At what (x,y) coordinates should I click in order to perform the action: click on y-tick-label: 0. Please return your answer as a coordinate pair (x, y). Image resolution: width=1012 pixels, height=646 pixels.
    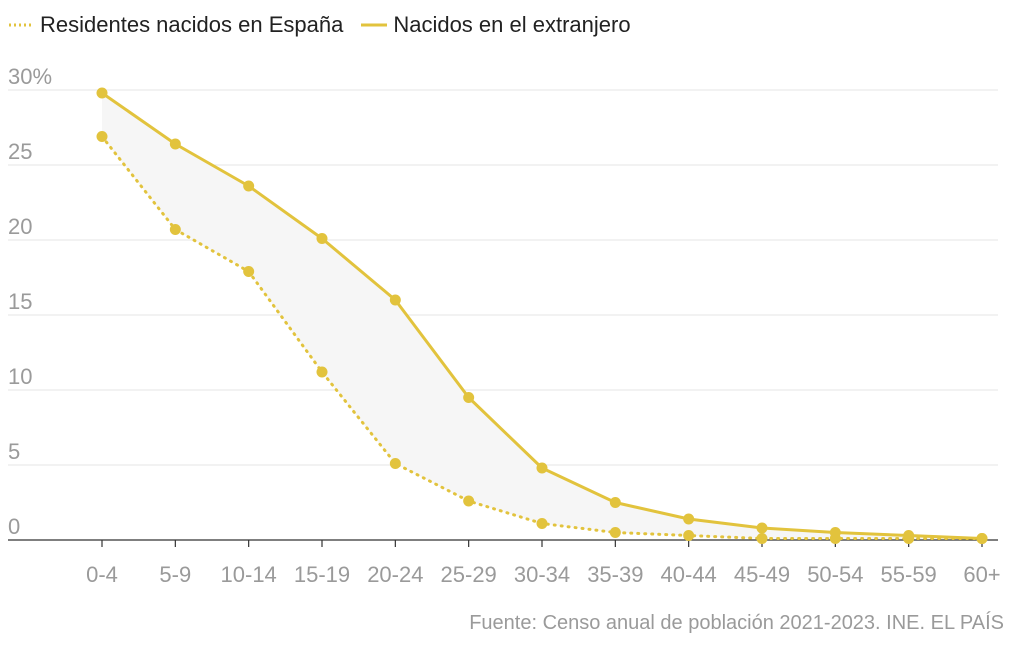
    Looking at the image, I should click on (14, 526).